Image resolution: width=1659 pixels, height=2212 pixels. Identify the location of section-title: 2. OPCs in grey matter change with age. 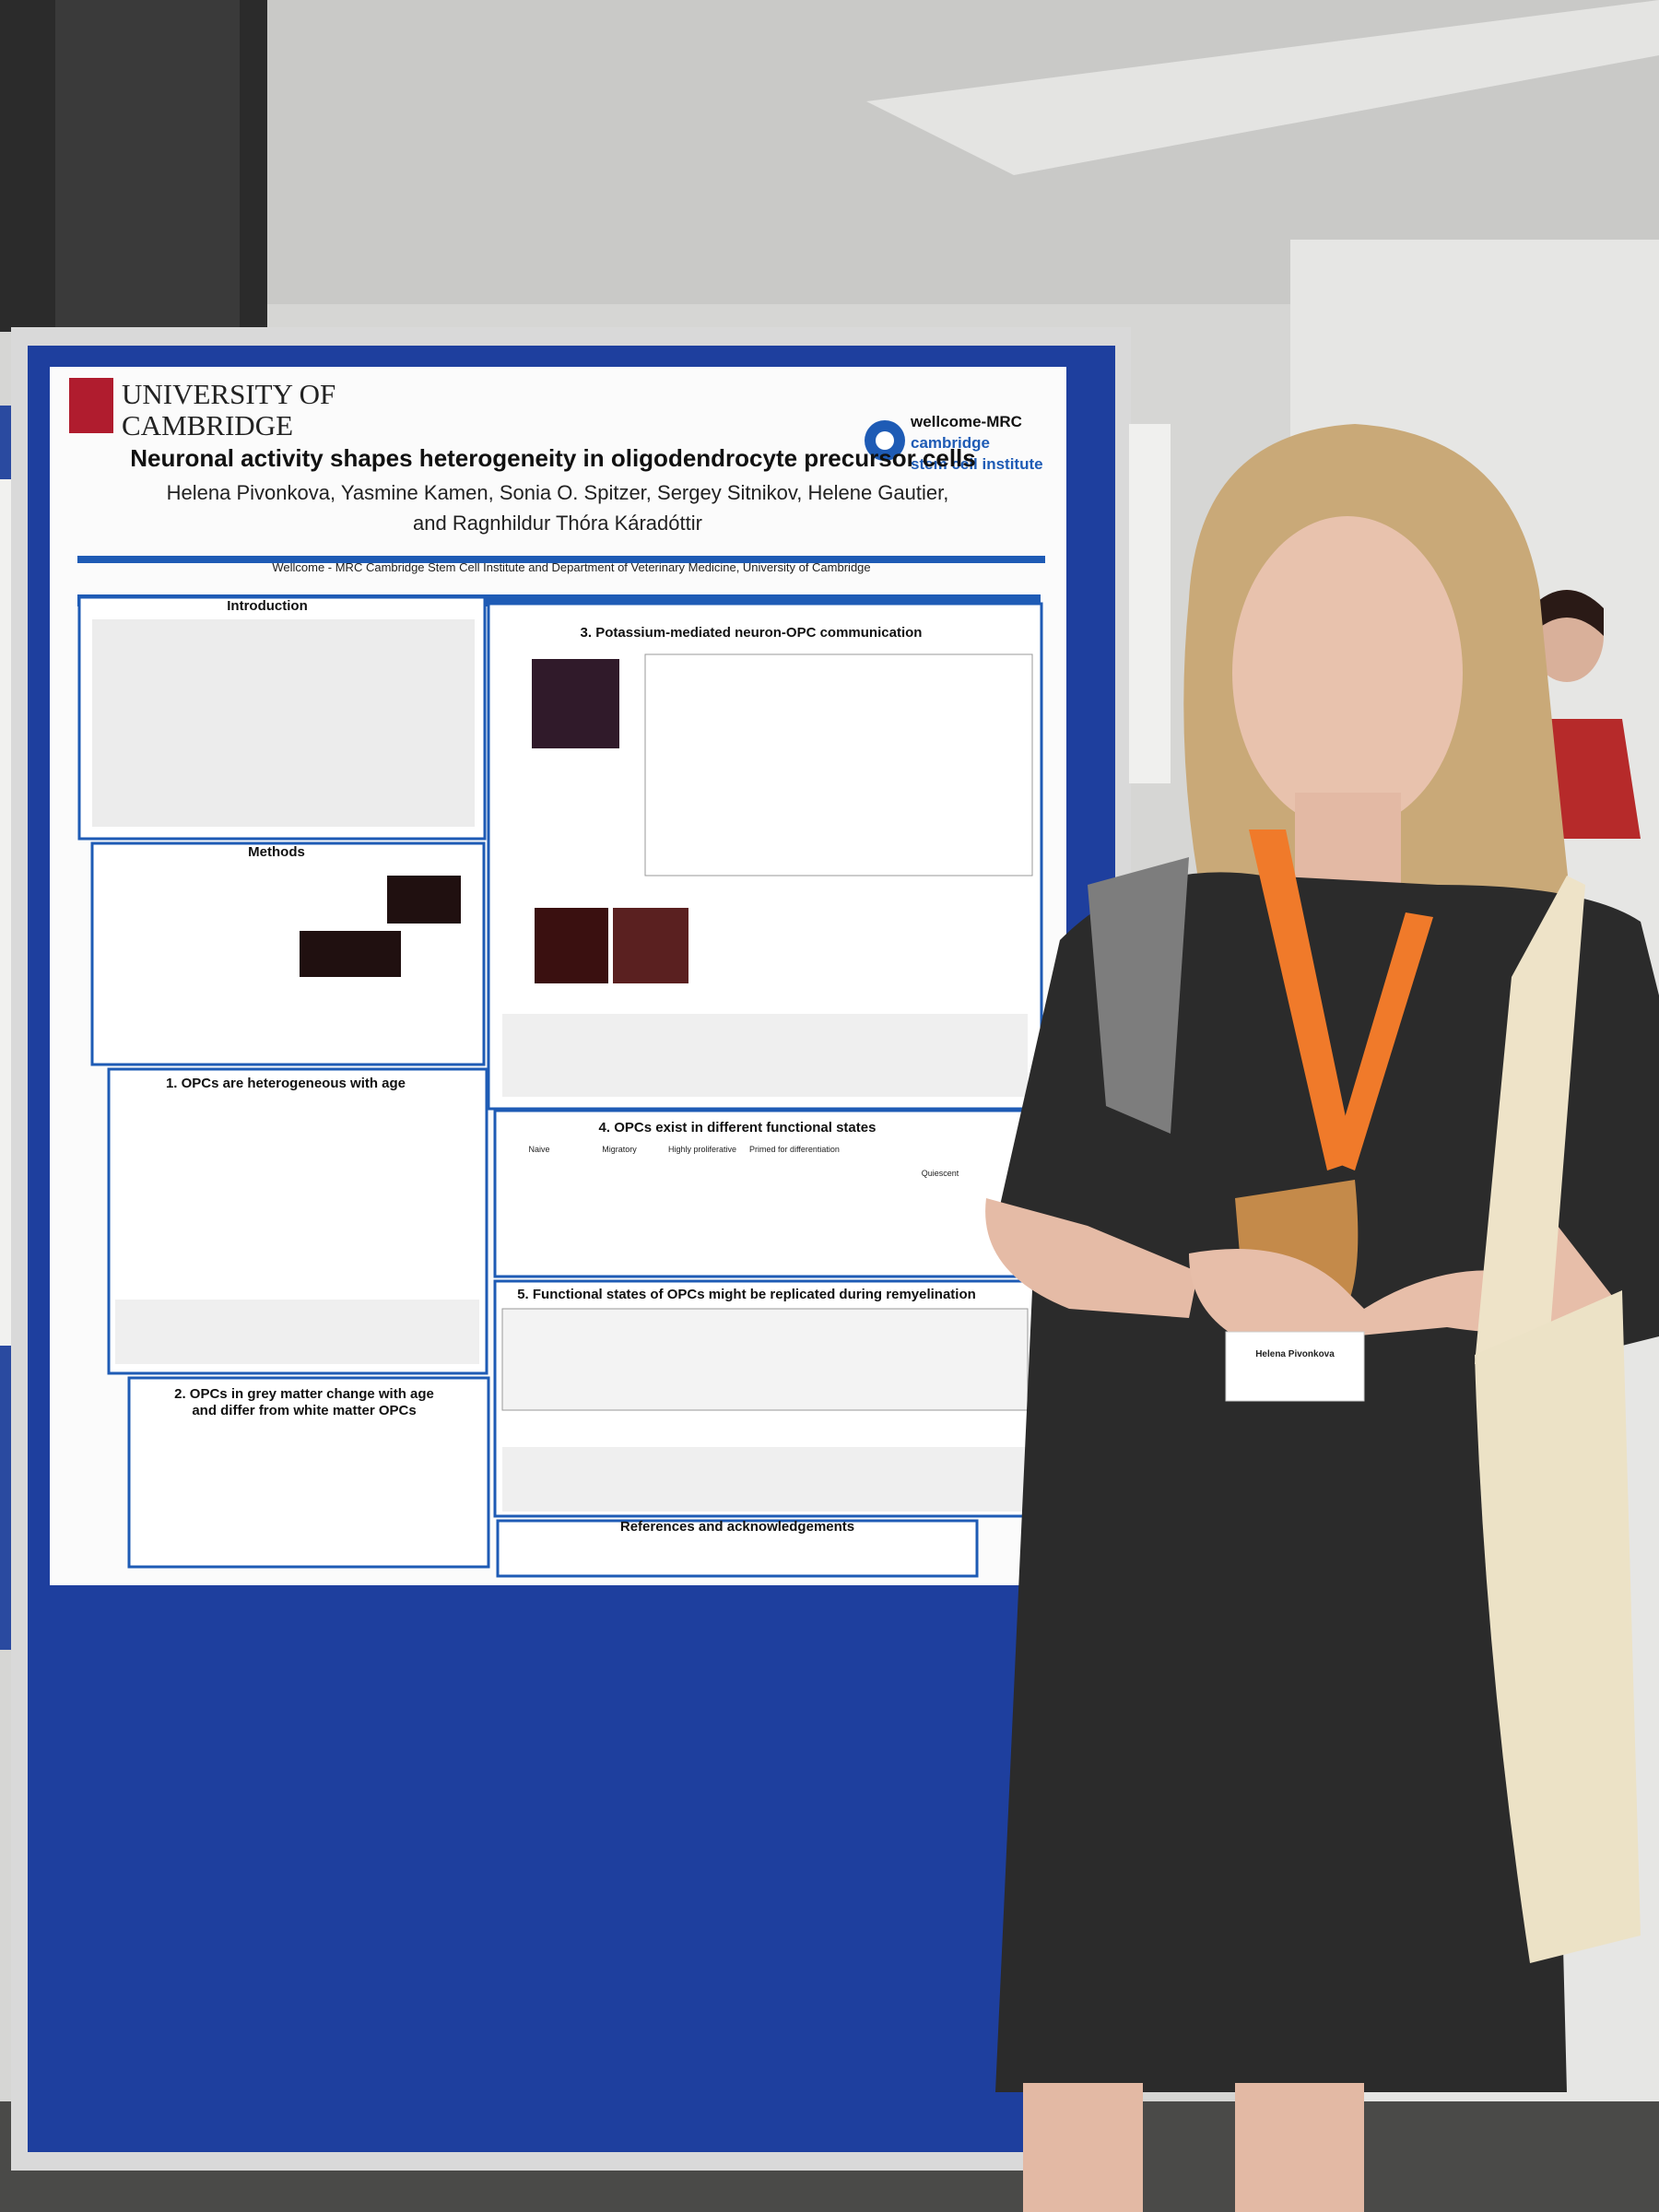
(304, 1394).